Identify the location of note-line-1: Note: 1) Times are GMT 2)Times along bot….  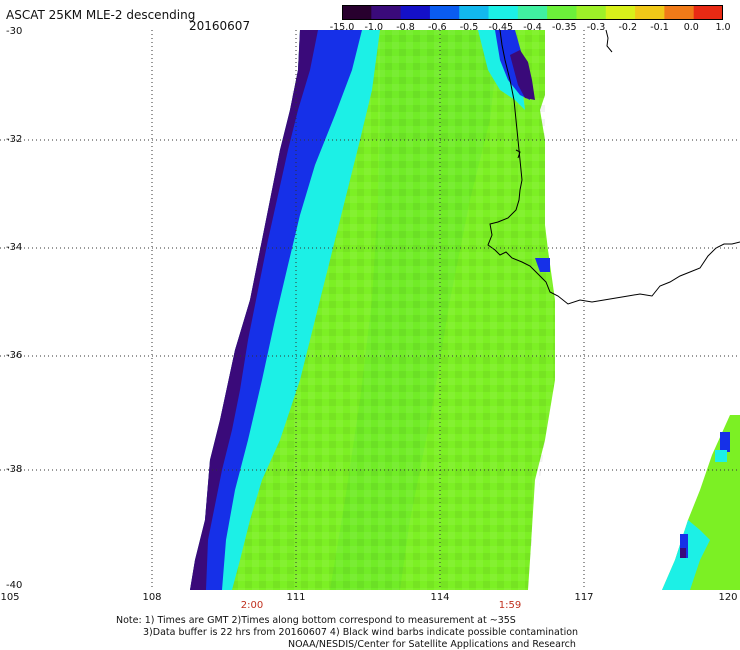
(316, 620).